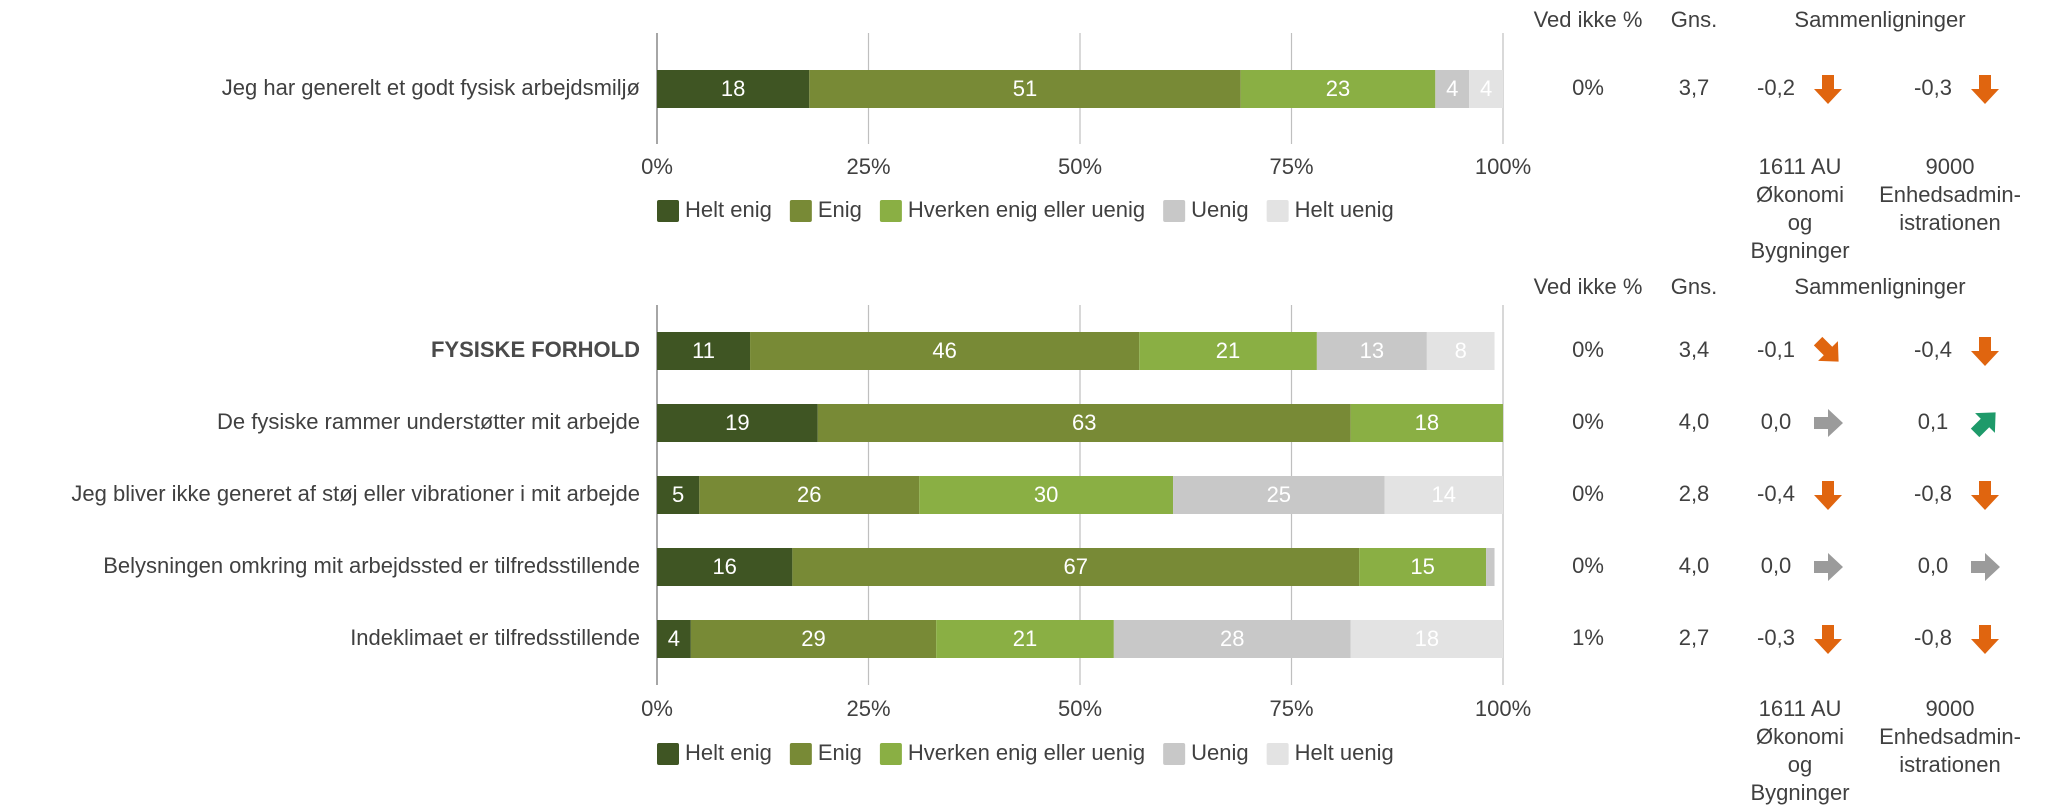 Image resolution: width=2051 pixels, height=806 pixels. Describe the element at coordinates (703, 350) in the screenshot. I see `data-label: 11` at that location.